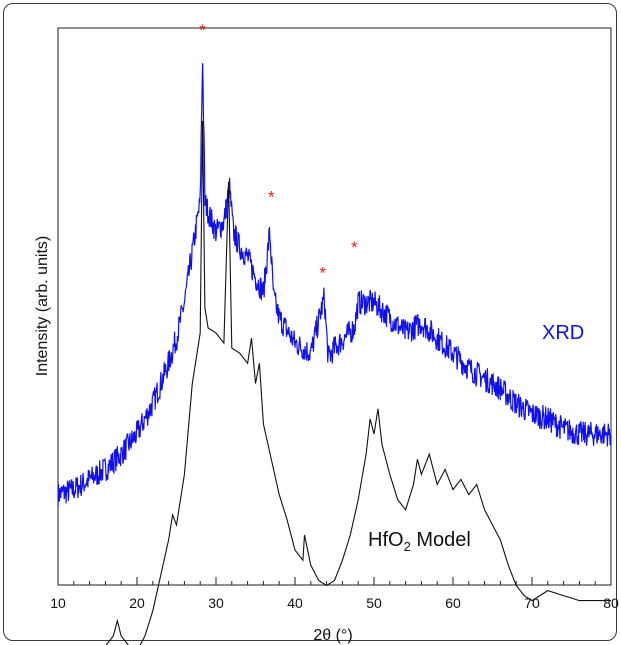 This screenshot has height=645, width=621. Describe the element at coordinates (611, 603) in the screenshot. I see `x-tick-label: 80` at that location.